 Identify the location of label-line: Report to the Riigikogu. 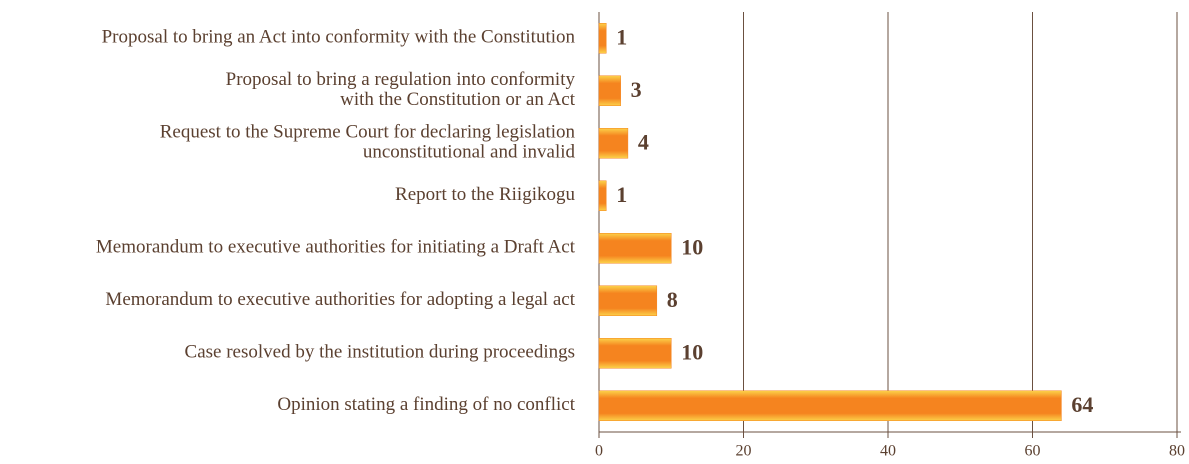
(485, 194).